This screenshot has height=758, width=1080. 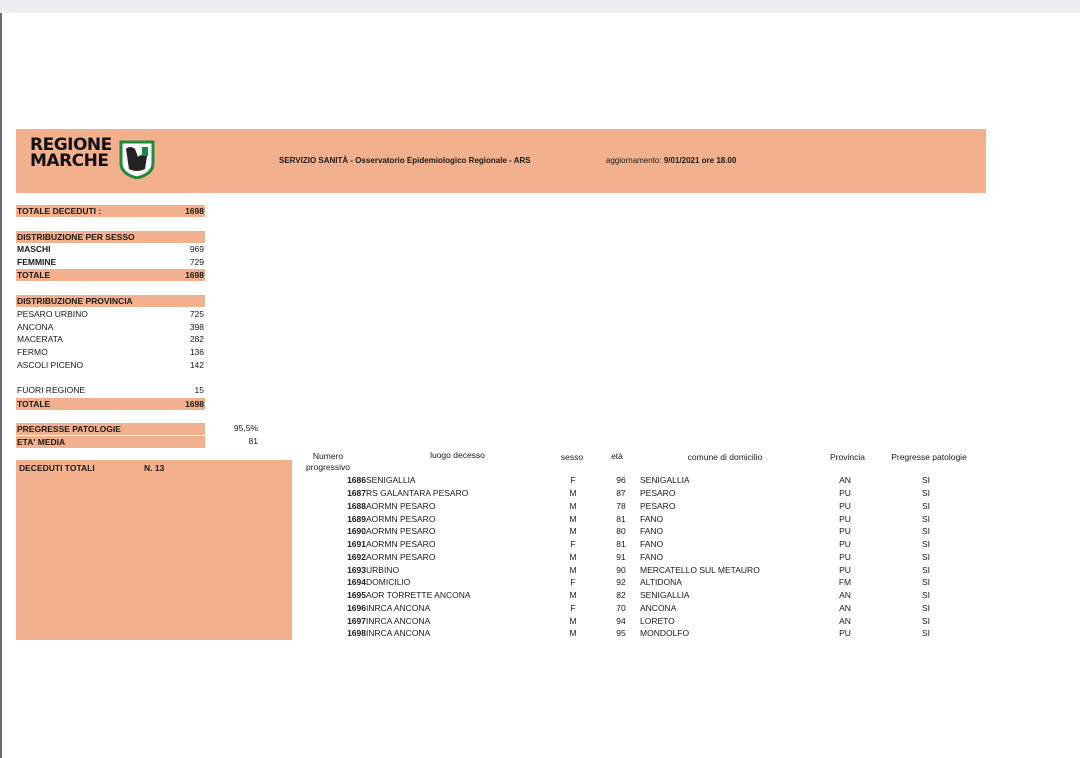 I want to click on provincia-item: ASCOLI PICENO 142, so click(x=110, y=365).